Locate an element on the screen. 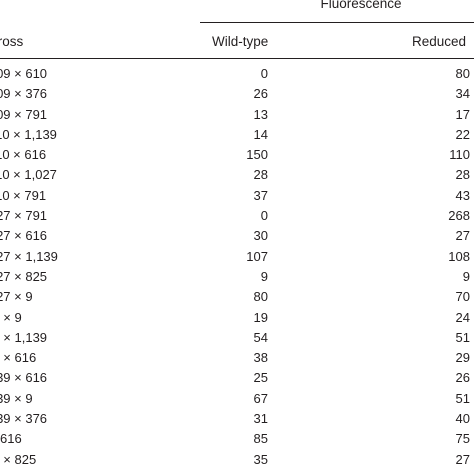  column-header-reduced: Reduced is located at coordinates (439, 41).